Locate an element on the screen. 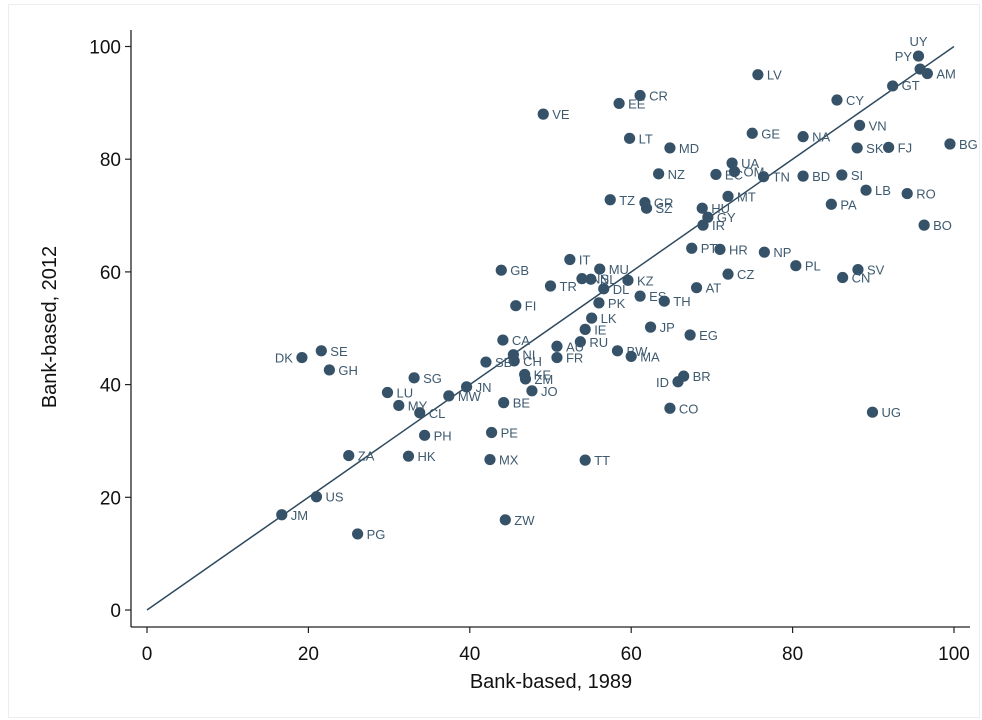 Image resolution: width=982 pixels, height=720 pixels. point-label: FR is located at coordinates (574, 358).